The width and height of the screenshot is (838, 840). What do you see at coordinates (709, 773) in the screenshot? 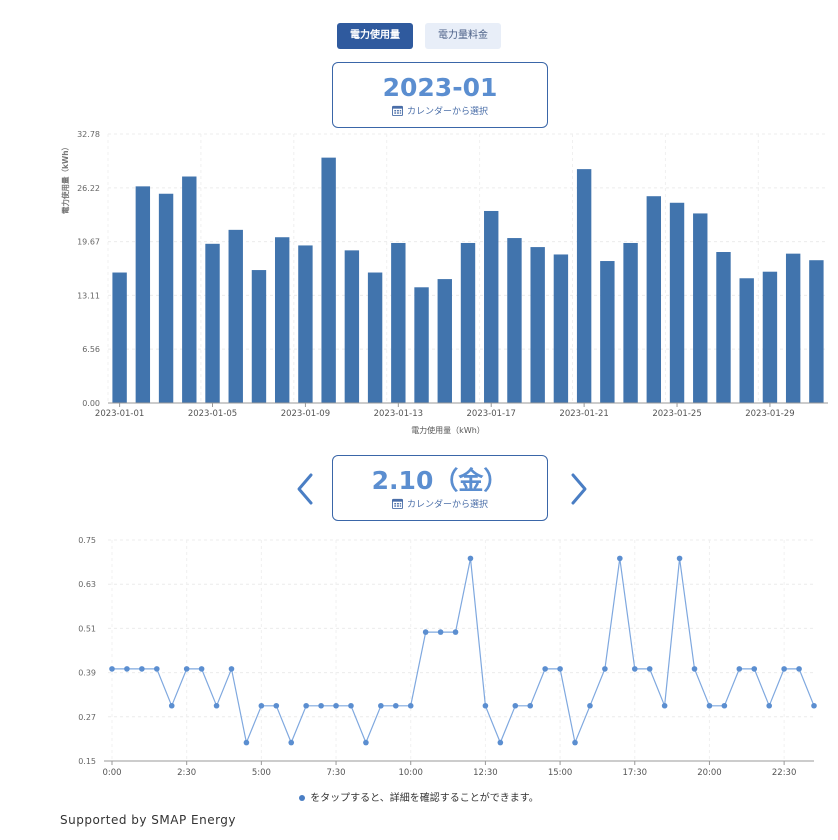
I see `x-tick-label: 20:00` at bounding box center [709, 773].